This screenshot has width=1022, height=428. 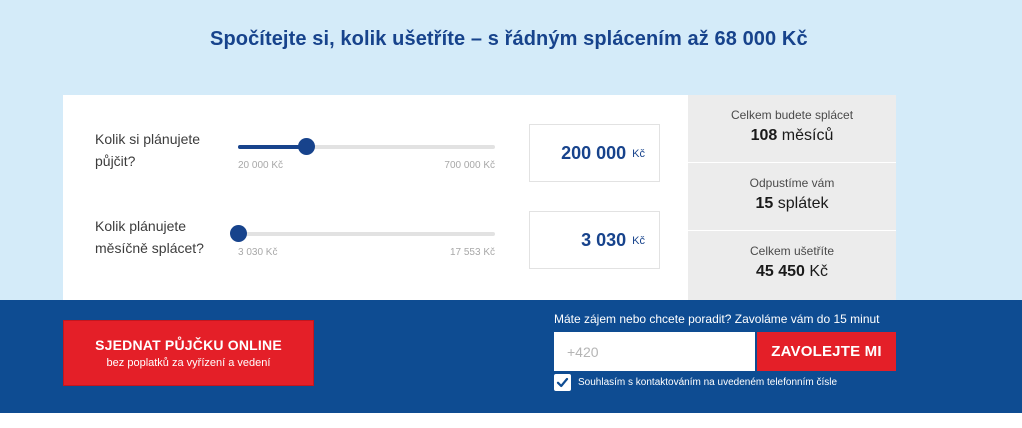 I want to click on monthly-payment-slider: 3 030 Kč 17 553 Kč, so click(x=362, y=243).